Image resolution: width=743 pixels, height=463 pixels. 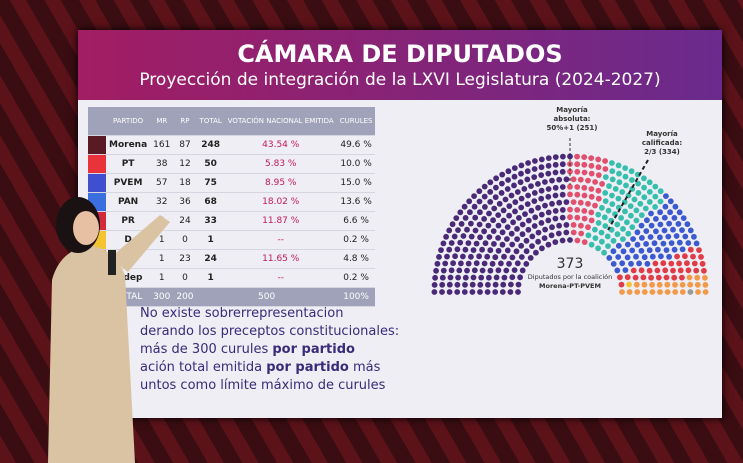 I want to click on row: PAN 32 36 68 18.02 % 13.6 %, so click(x=232, y=202).